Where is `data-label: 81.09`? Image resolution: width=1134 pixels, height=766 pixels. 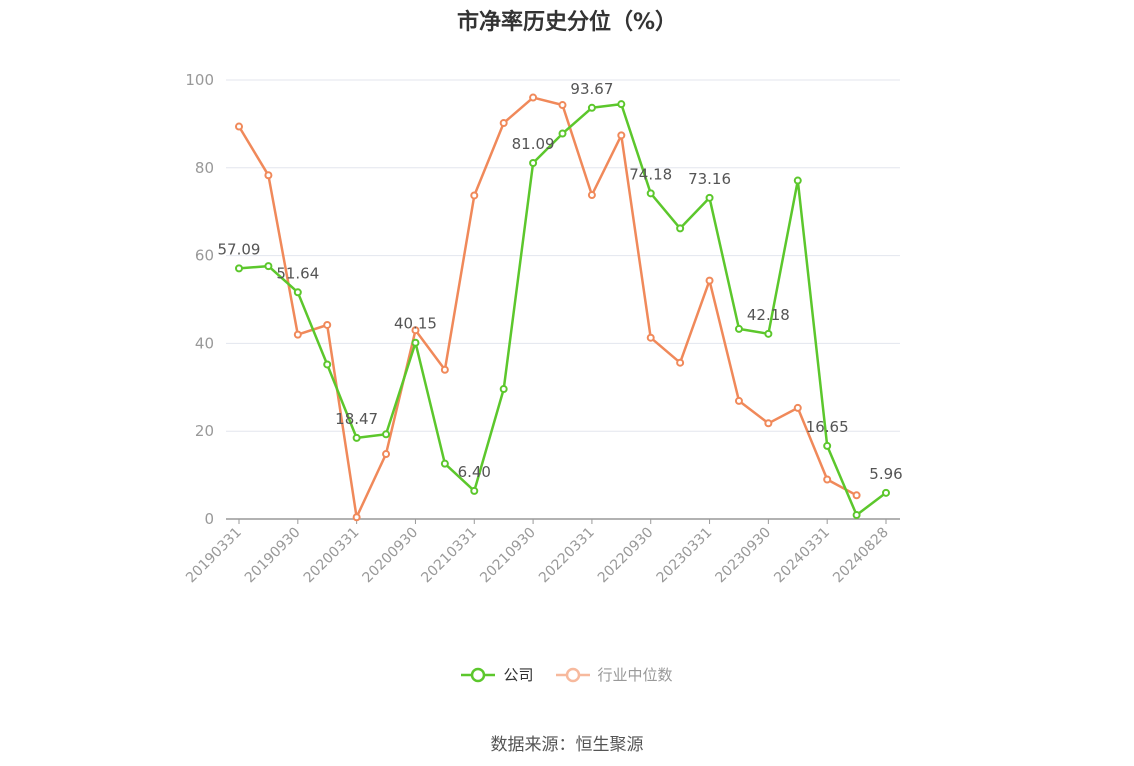 data-label: 81.09 is located at coordinates (533, 144).